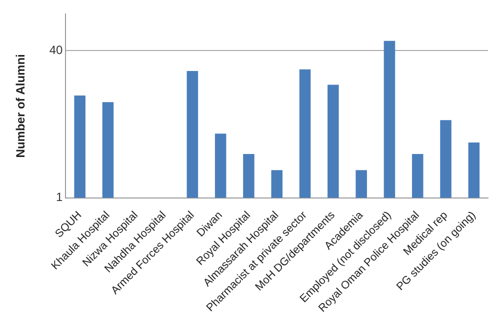 The height and width of the screenshot is (322, 500). What do you see at coordinates (60, 197) in the screenshot?
I see `y-tick-label: 1` at bounding box center [60, 197].